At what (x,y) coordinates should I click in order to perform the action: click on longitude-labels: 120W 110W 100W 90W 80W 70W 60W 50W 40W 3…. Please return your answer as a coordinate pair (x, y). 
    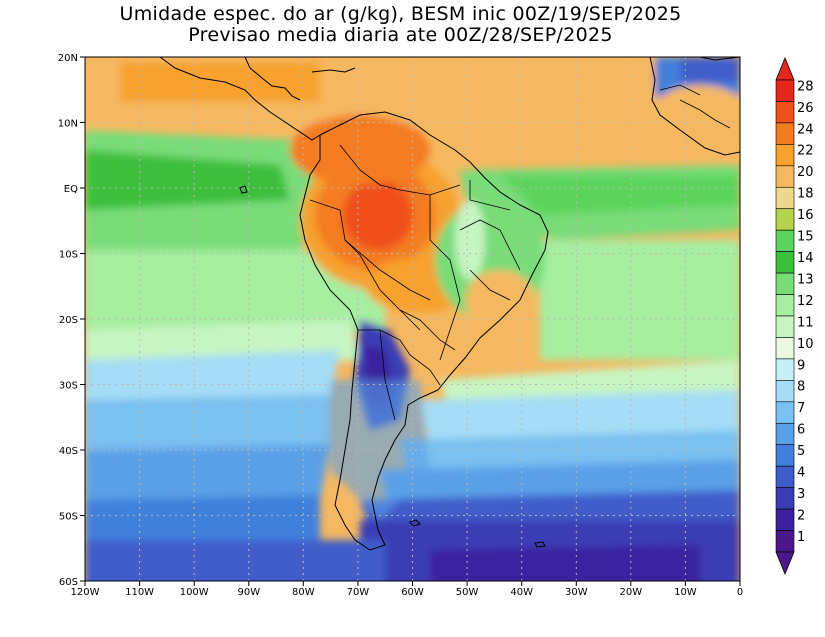
    Looking at the image, I should click on (407, 592).